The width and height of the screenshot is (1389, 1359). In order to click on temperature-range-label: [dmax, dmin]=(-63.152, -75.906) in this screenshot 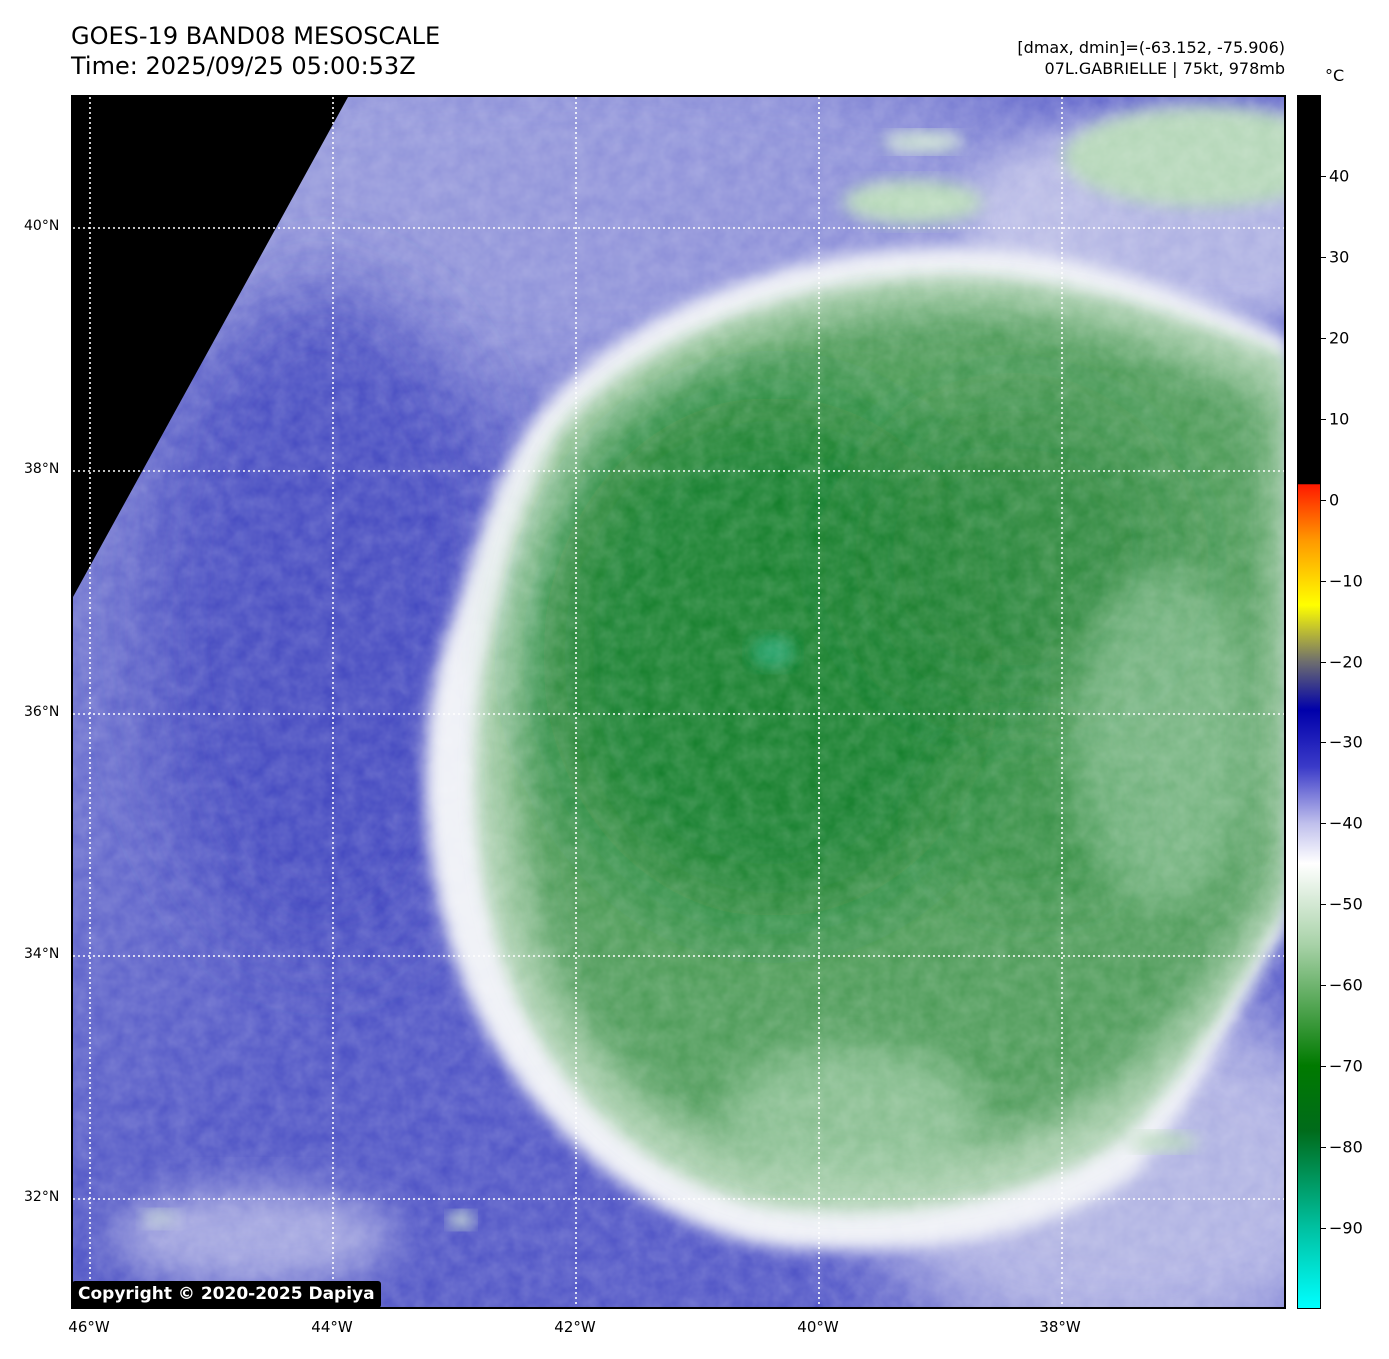, I will do `click(1151, 47)`.